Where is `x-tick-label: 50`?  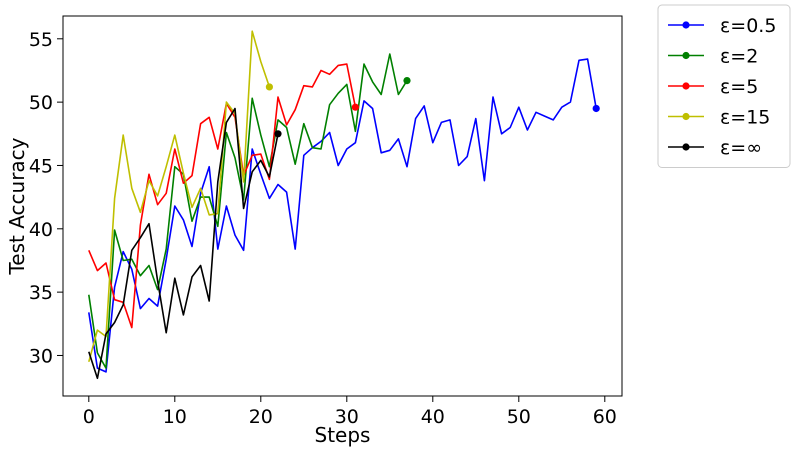 x-tick-label: 50 is located at coordinates (519, 417).